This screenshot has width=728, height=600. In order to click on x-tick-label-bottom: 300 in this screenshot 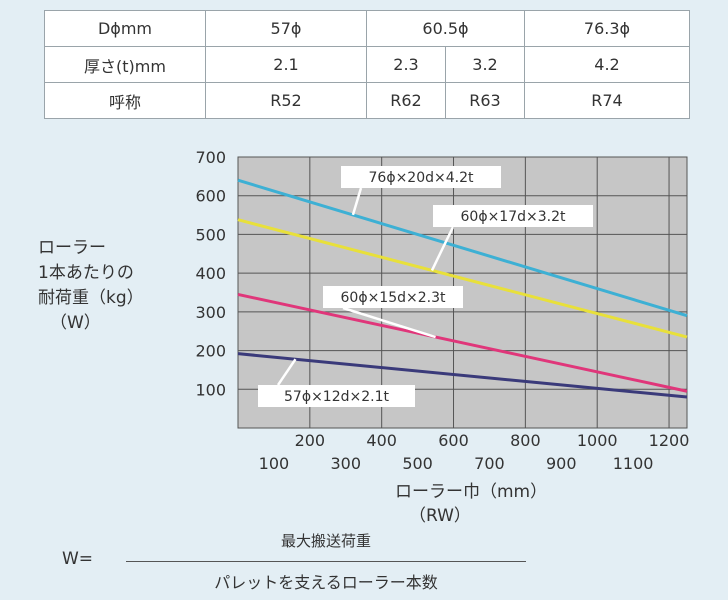, I will do `click(345, 463)`.